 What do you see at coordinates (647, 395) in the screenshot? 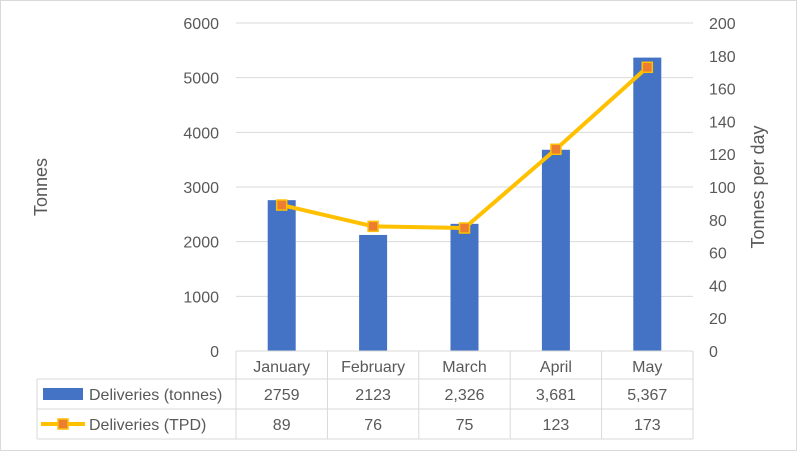
I see `table-value: 5,367` at bounding box center [647, 395].